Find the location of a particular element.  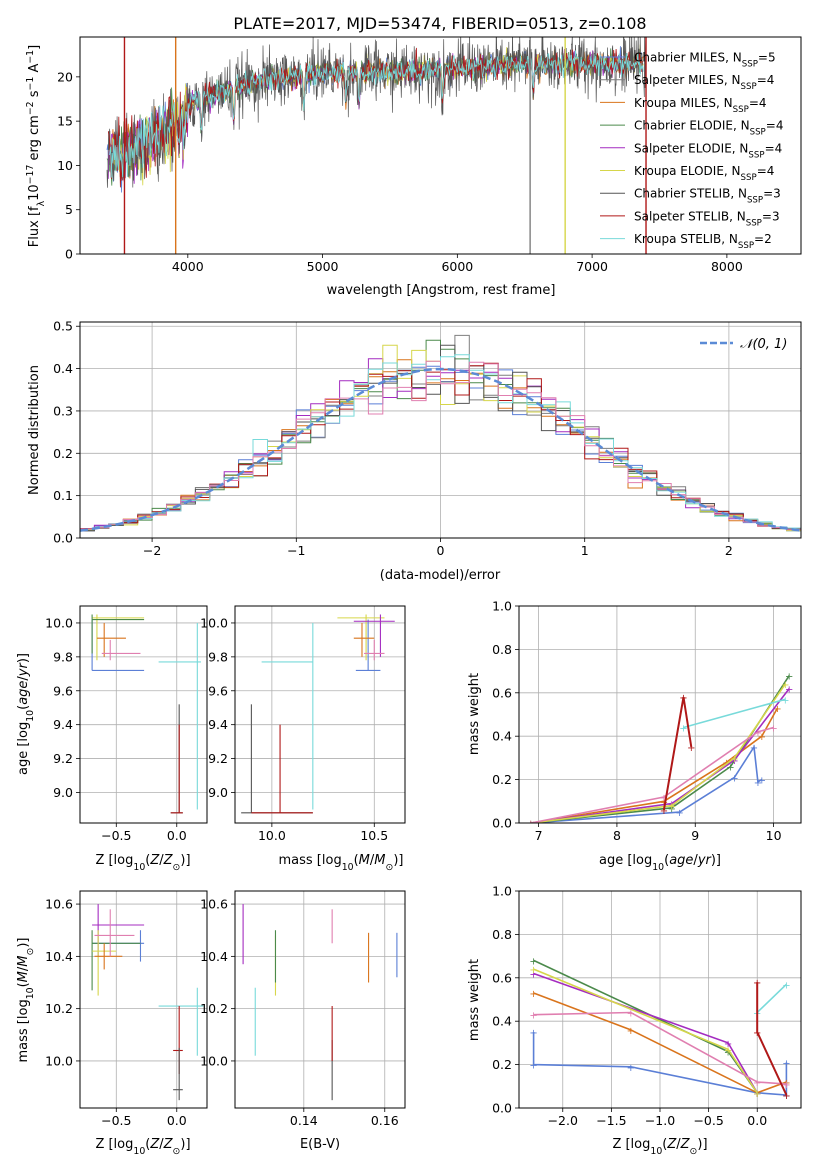

x-tick-label: 4000 is located at coordinates (188, 266).